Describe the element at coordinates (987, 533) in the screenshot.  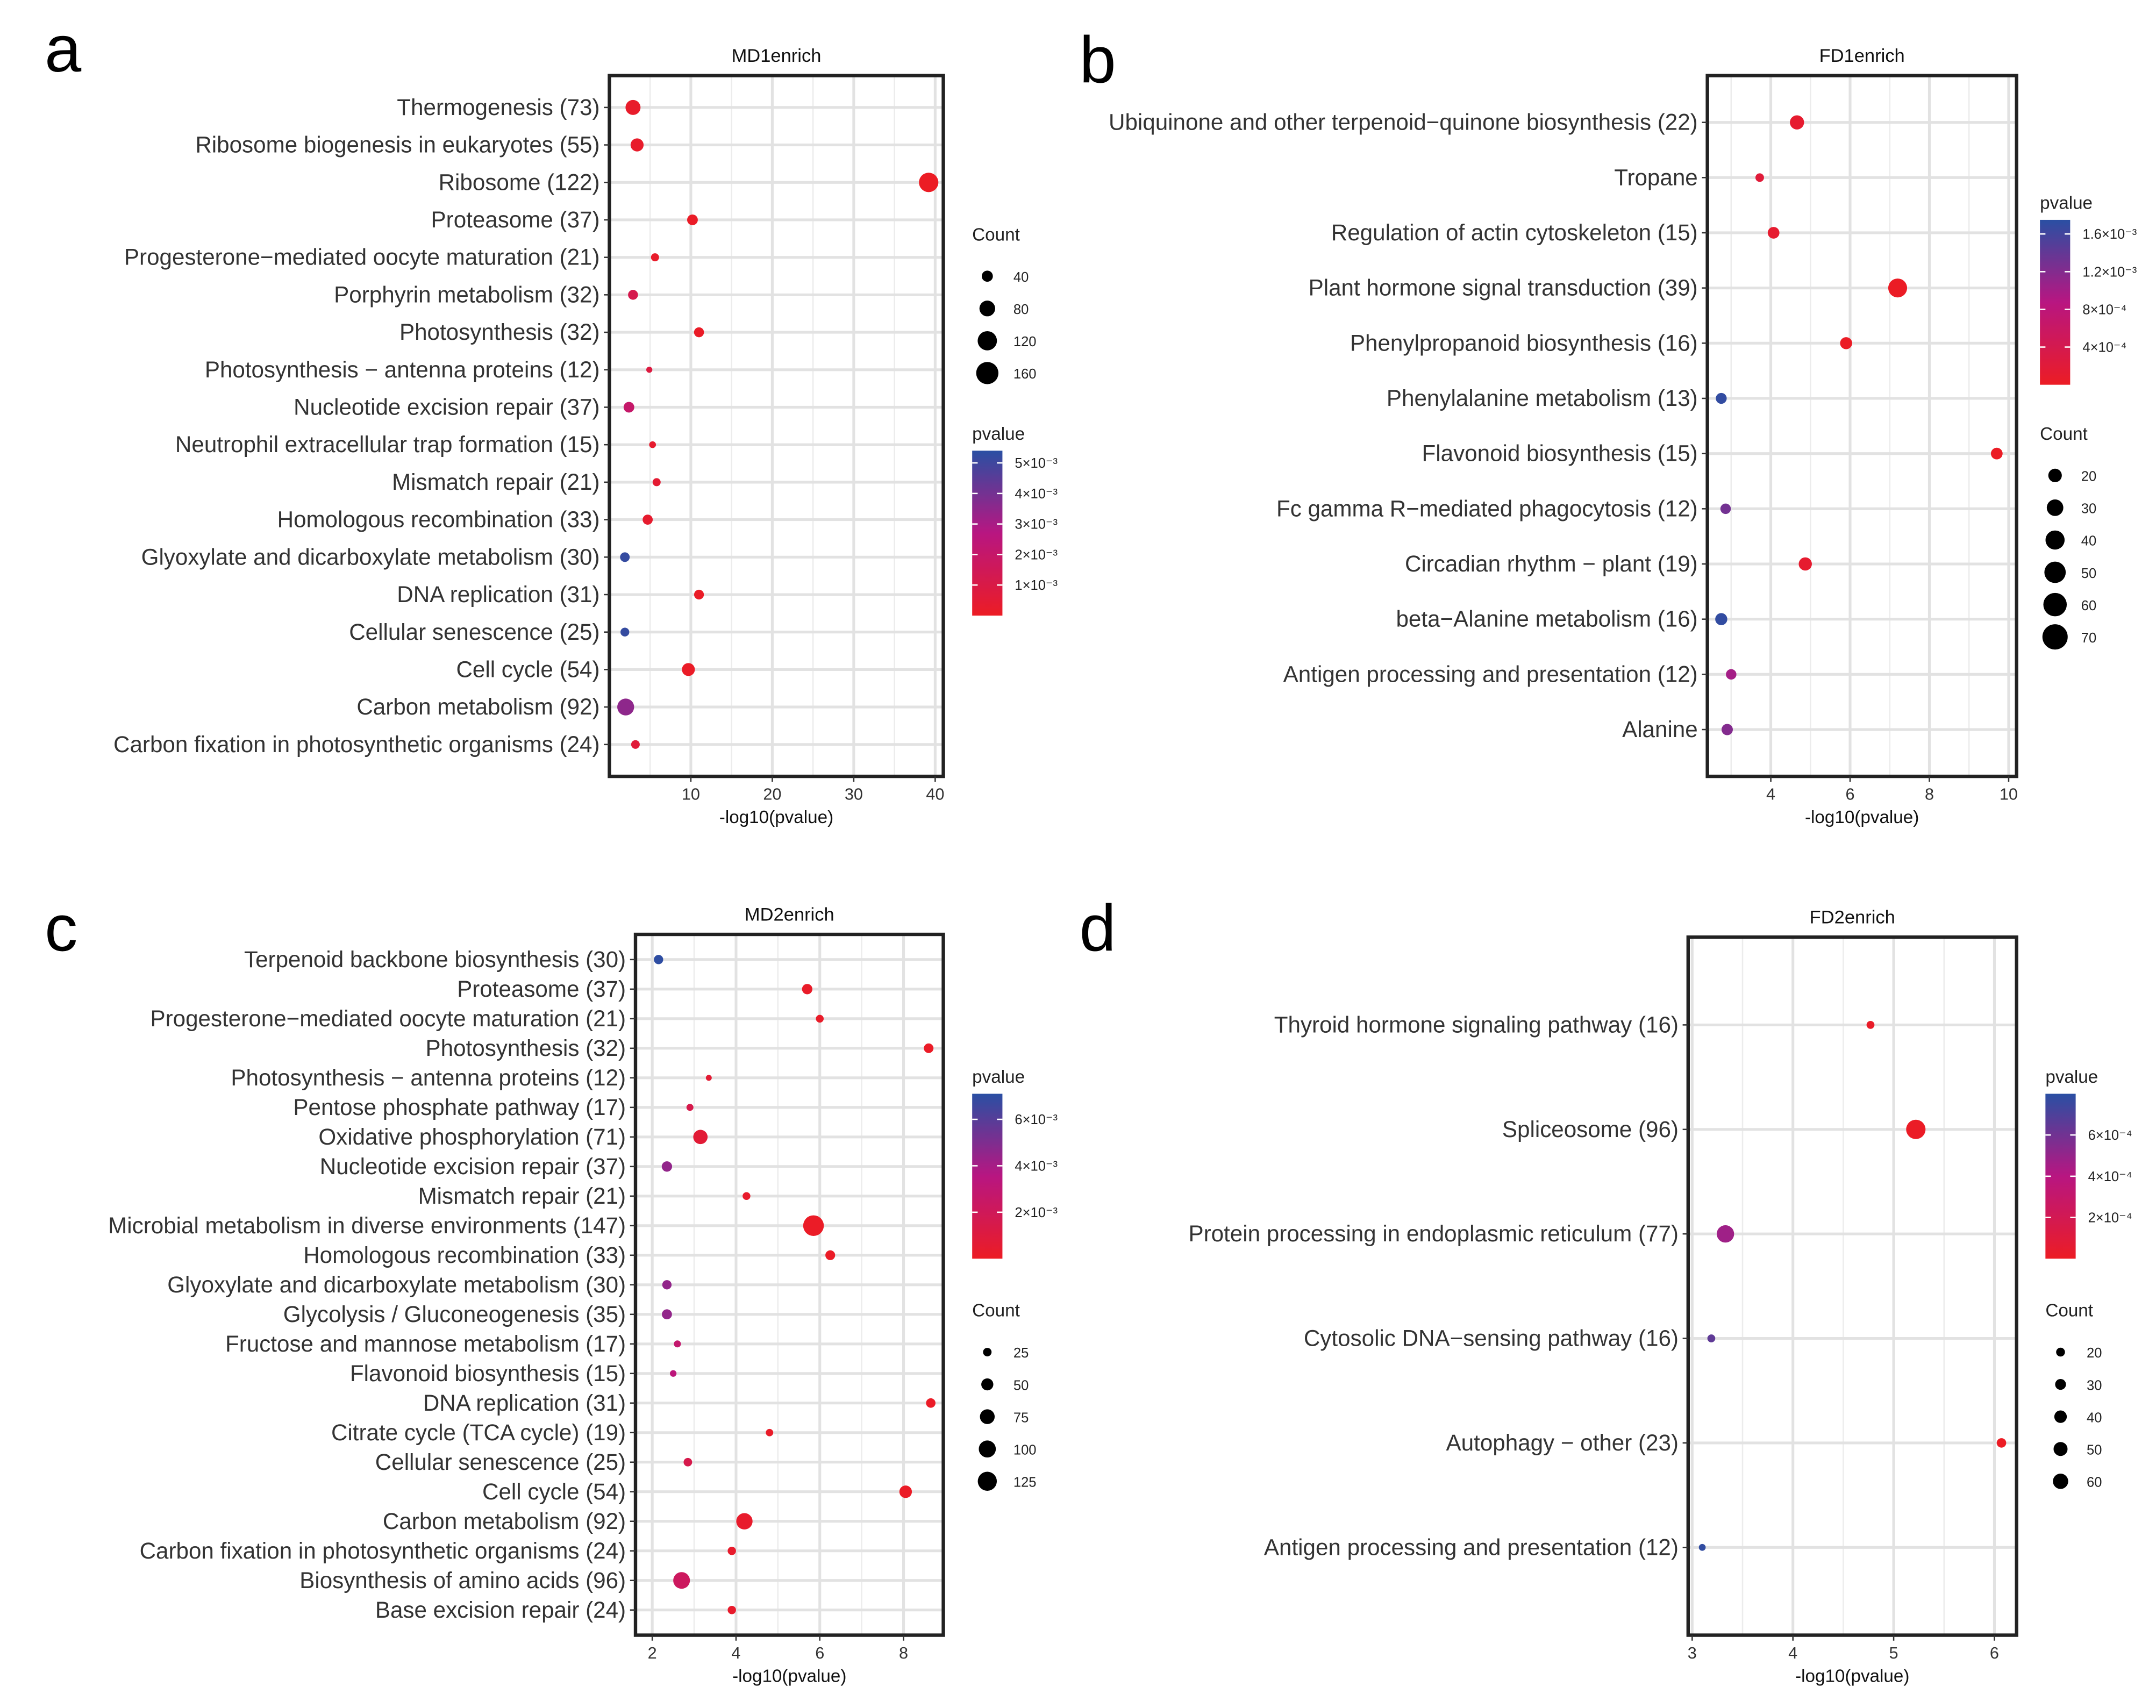
I see `colorbar` at that location.